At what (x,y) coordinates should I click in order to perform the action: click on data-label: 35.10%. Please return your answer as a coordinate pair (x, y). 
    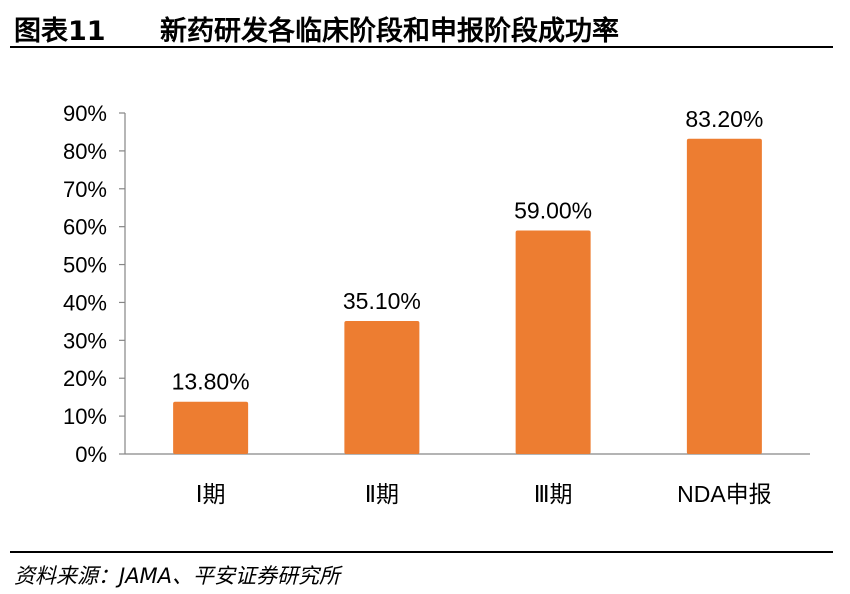
    Looking at the image, I should click on (382, 301).